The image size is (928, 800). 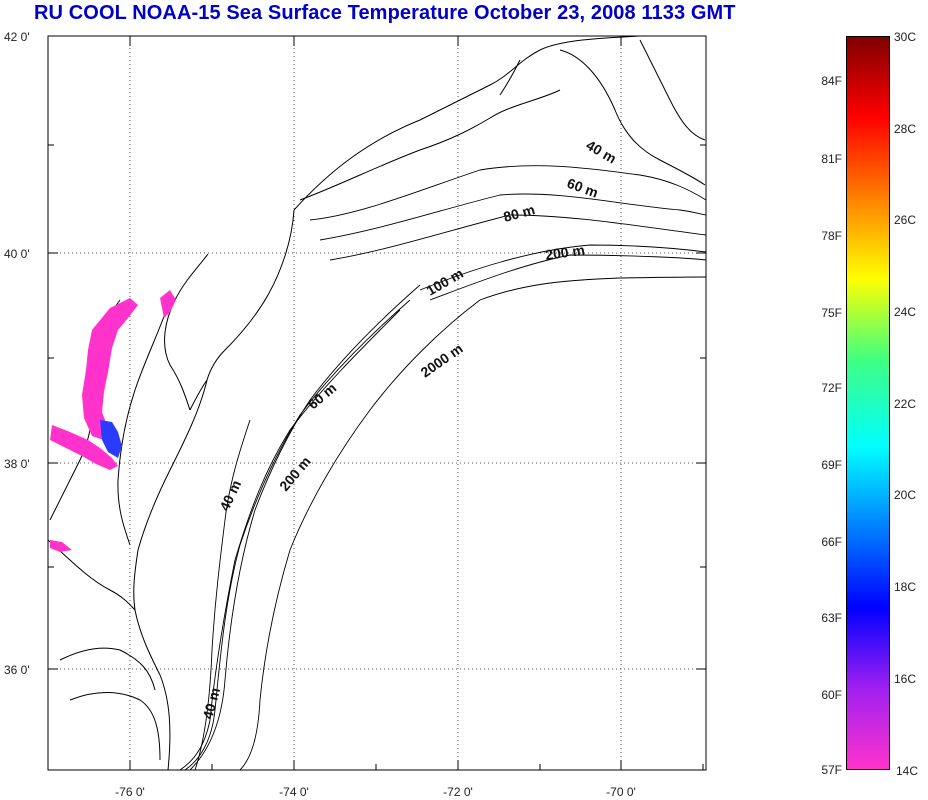 I want to click on colorbar-c-label: 28C, so click(x=905, y=129).